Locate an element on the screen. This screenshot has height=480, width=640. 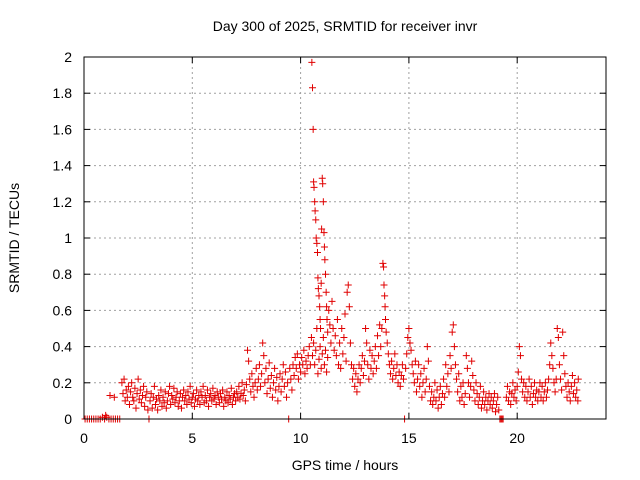
x-axis-label: GPS time / hours is located at coordinates (345, 465).